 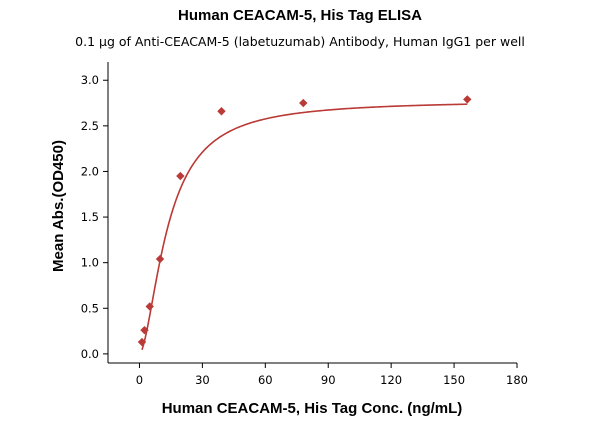 What do you see at coordinates (90, 80) in the screenshot?
I see `y-tick-label: 3.0` at bounding box center [90, 80].